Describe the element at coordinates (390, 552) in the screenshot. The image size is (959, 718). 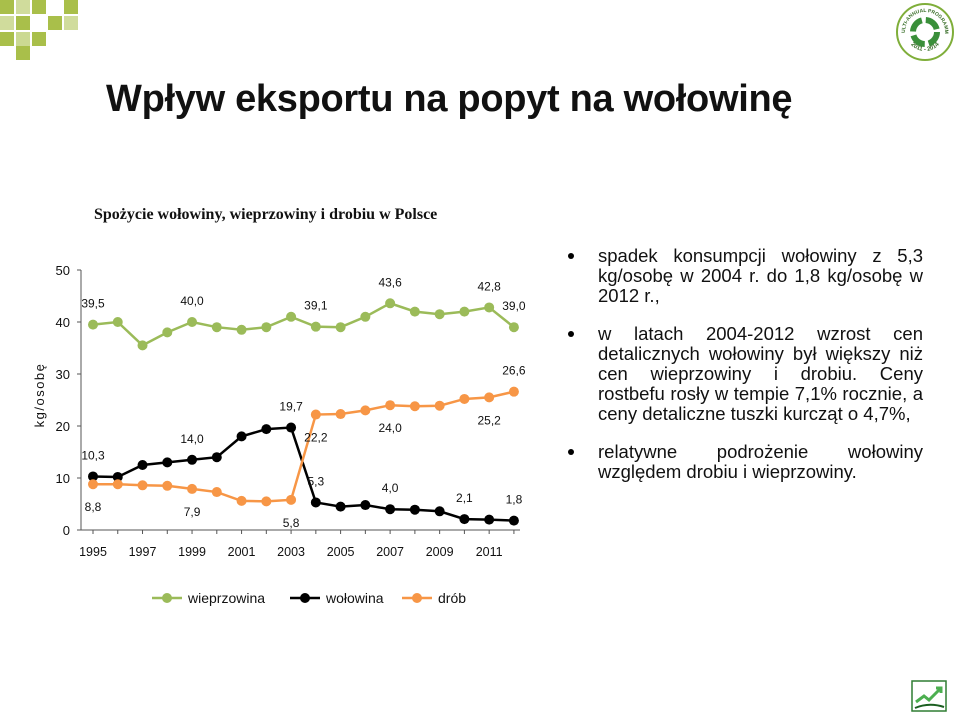
I see `x-tick-label: 2007` at that location.